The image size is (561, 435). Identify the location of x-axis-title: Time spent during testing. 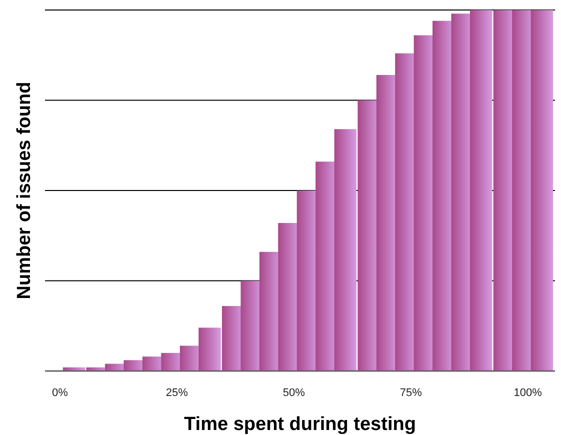
(300, 424).